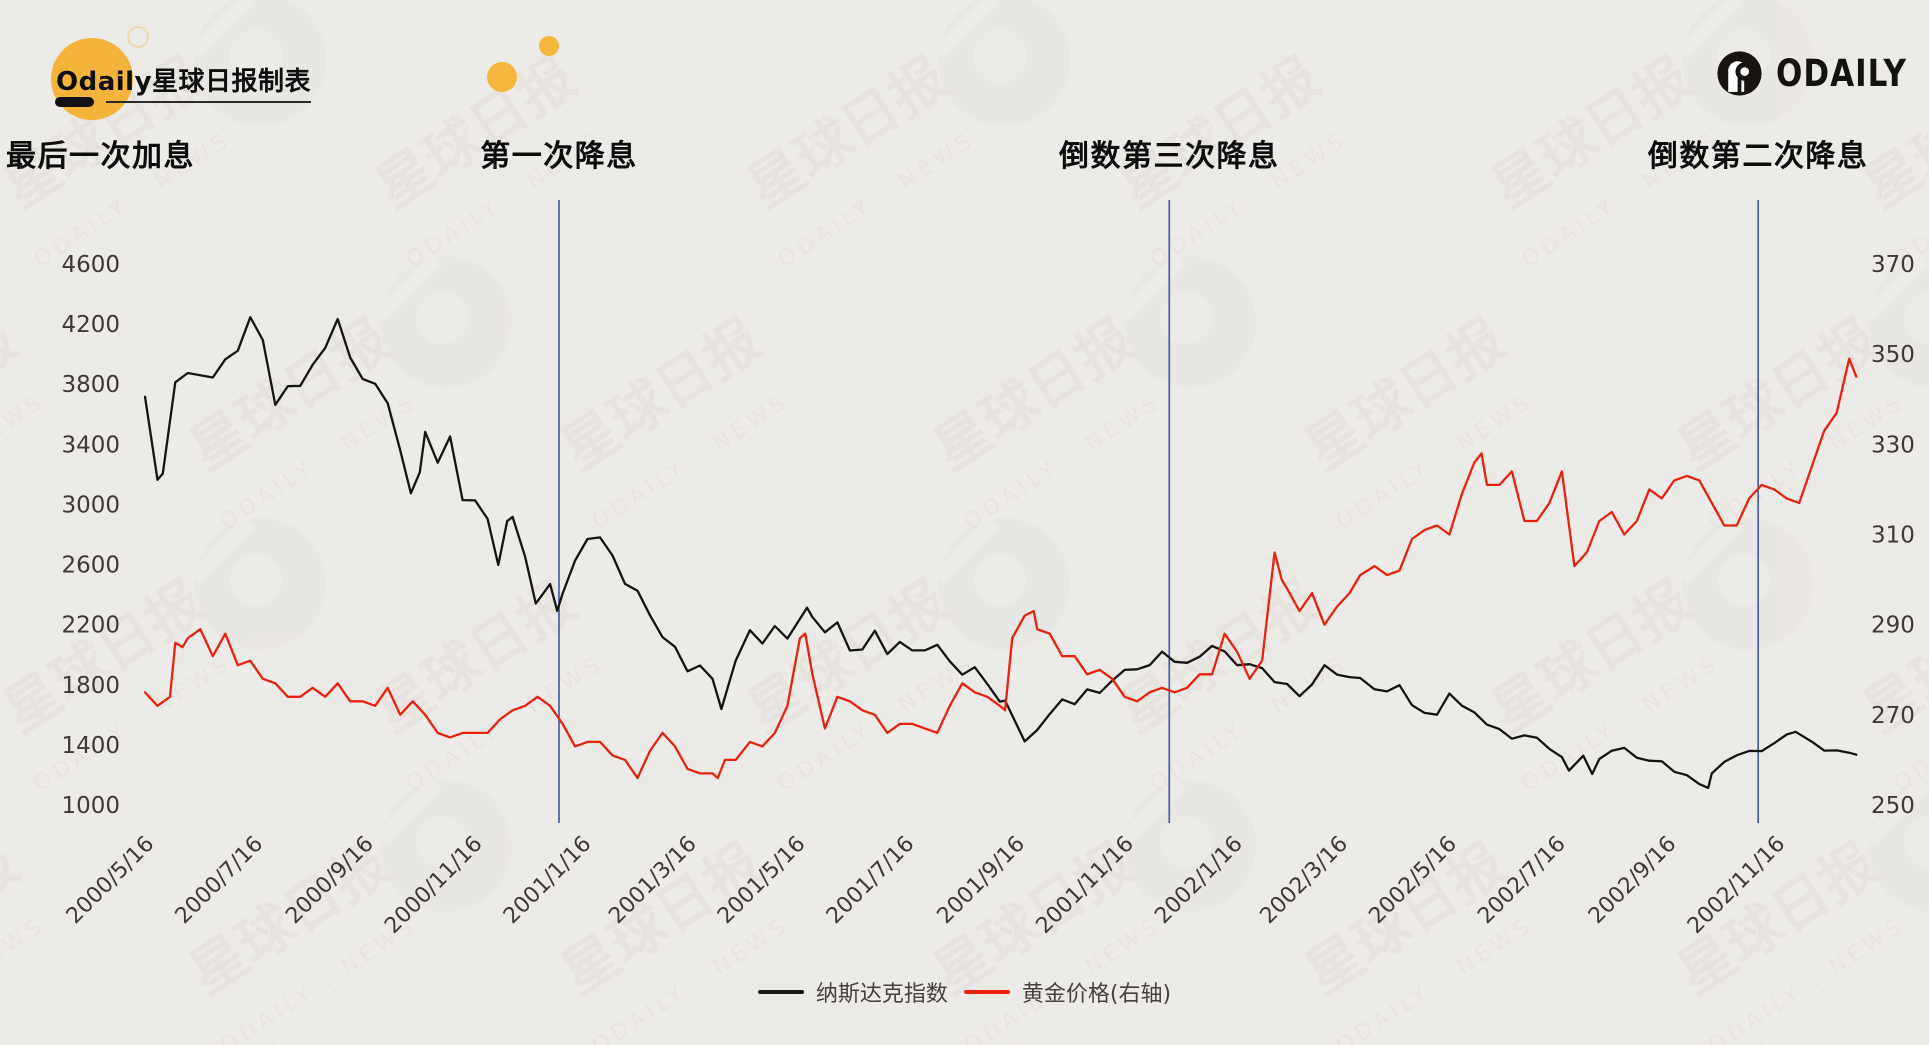 The image size is (1929, 1045). What do you see at coordinates (870, 880) in the screenshot?
I see `x-axis-tick-label: 2001/7/16` at bounding box center [870, 880].